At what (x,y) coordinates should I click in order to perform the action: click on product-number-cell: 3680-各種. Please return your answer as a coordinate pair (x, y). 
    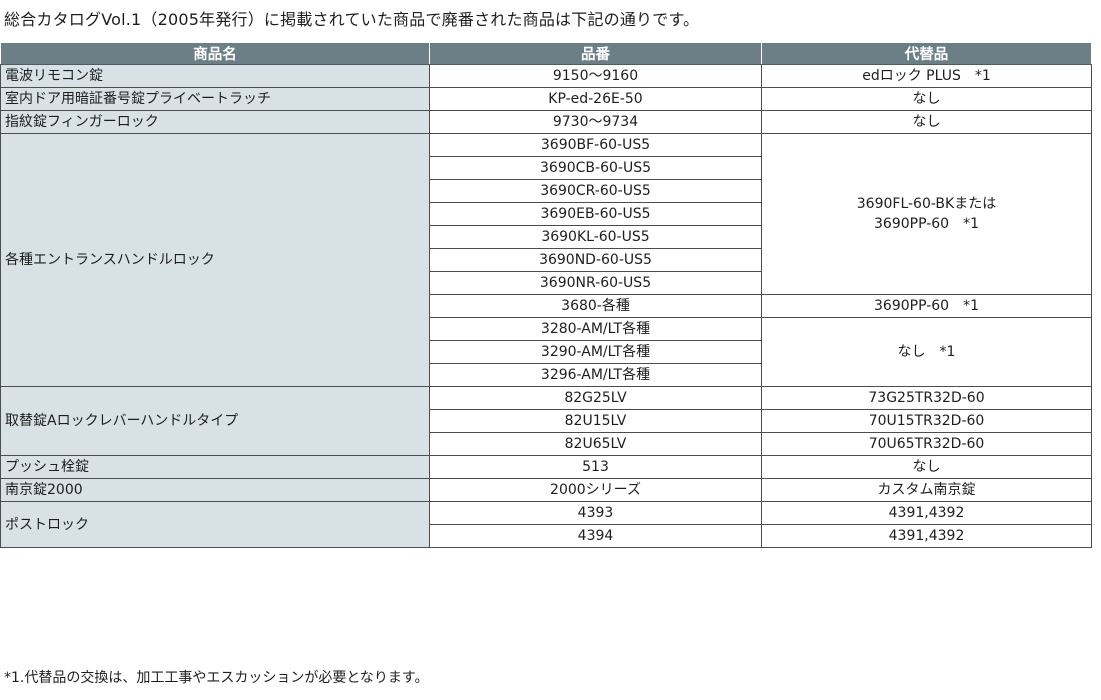
    Looking at the image, I should click on (595, 306).